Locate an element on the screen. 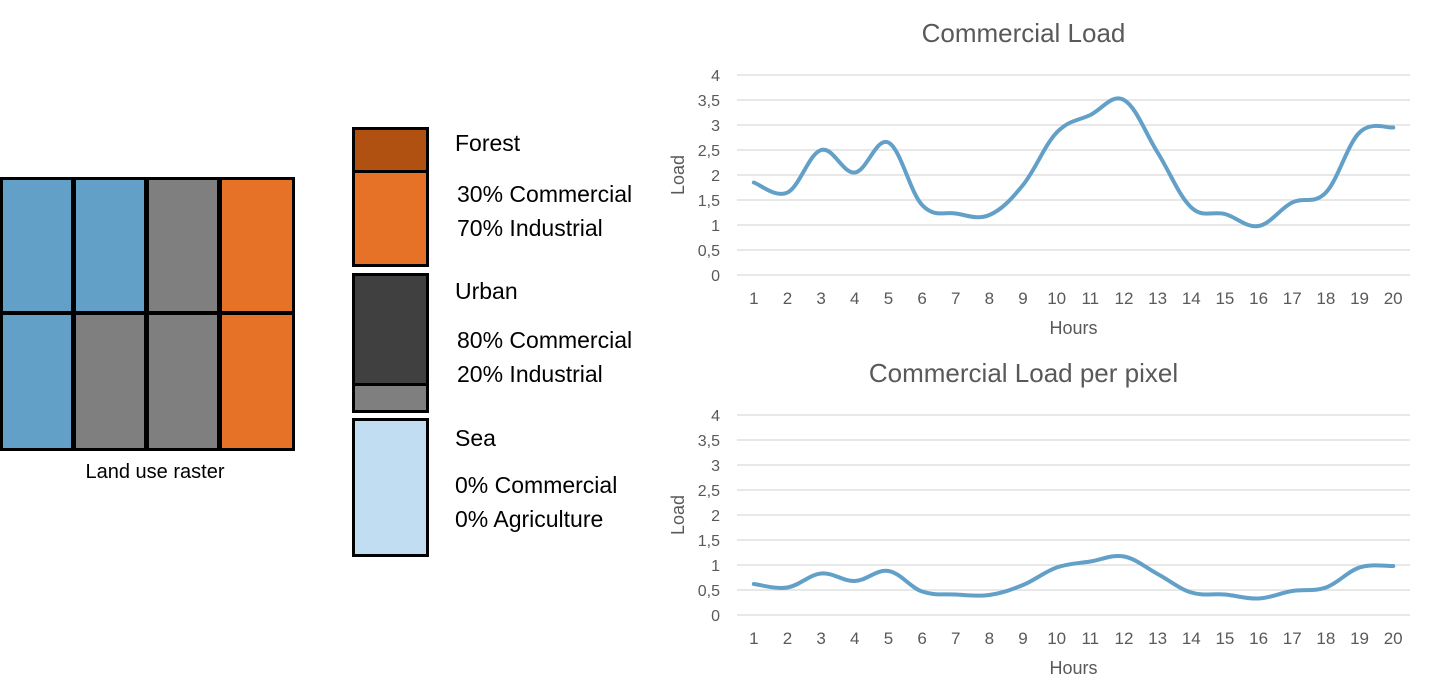 The width and height of the screenshot is (1435, 690). land-use-raster is located at coordinates (147, 314).